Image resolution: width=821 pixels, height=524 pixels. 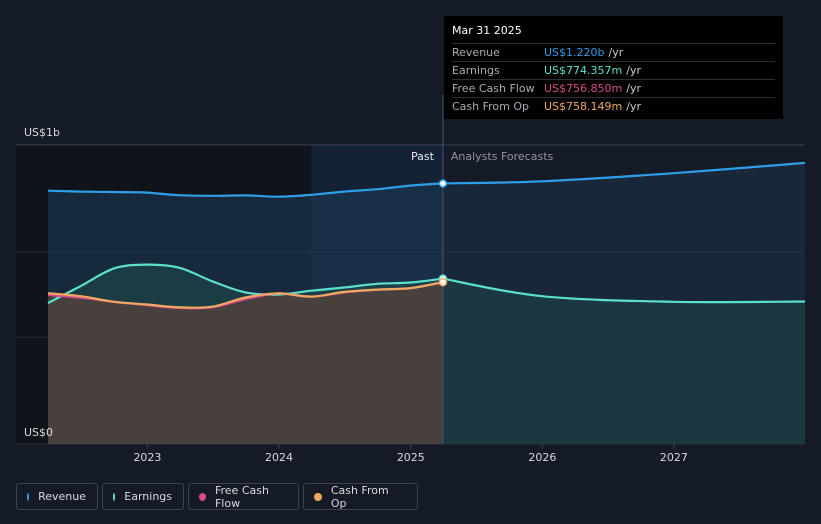 What do you see at coordinates (443, 233) in the screenshot?
I see `series-markers` at bounding box center [443, 233].